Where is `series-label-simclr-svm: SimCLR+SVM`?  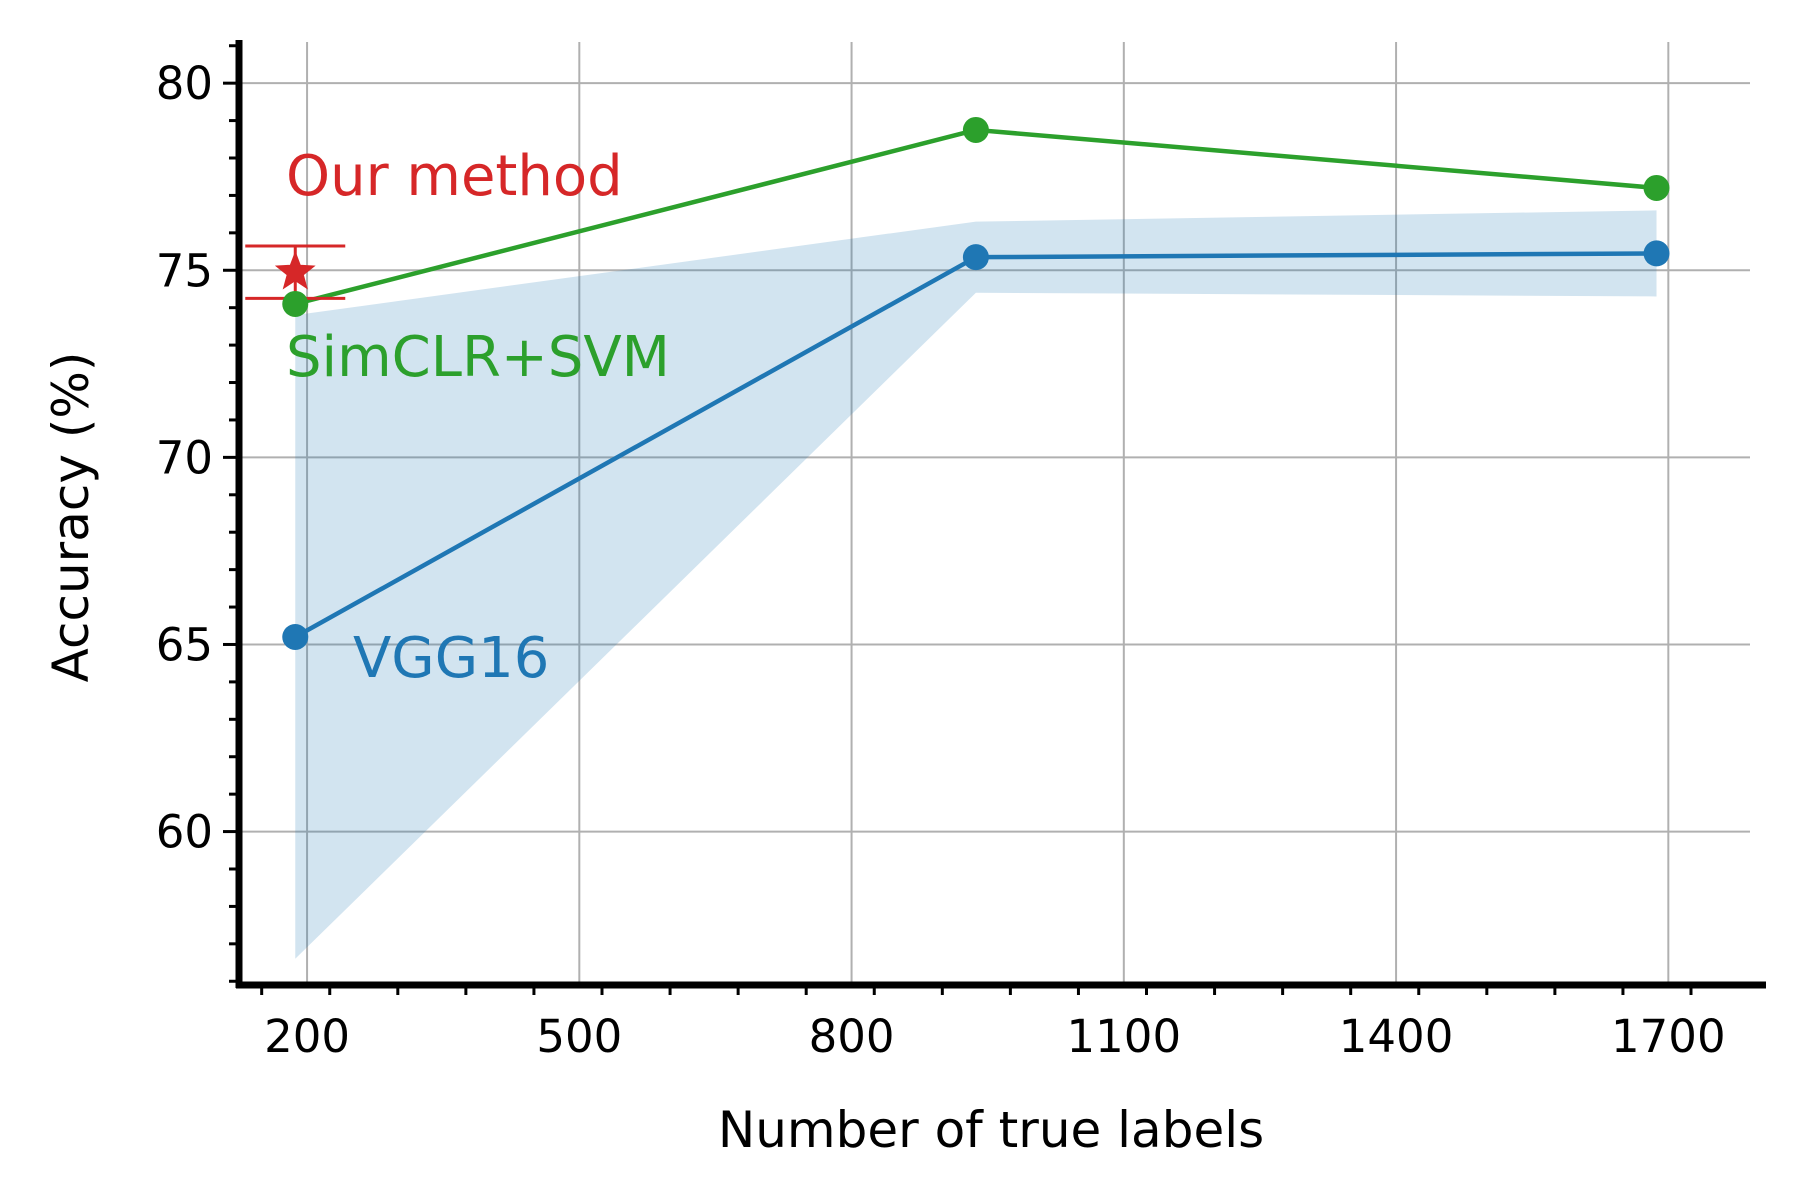 series-label-simclr-svm: SimCLR+SVM is located at coordinates (478, 357).